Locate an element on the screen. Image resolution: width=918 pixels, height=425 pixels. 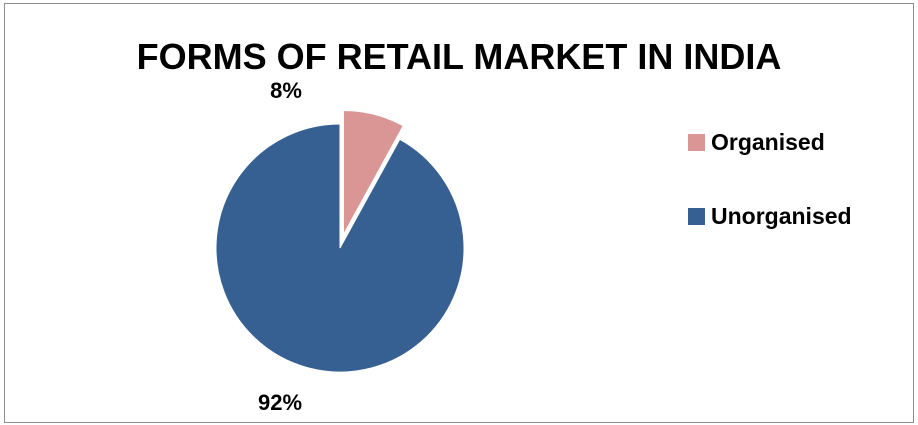
pie-slice-organised is located at coordinates (373, 172).